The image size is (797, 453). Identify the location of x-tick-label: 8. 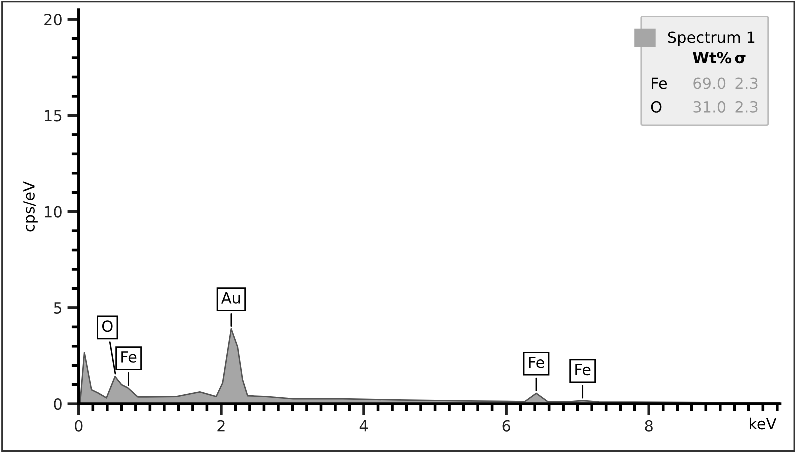
(649, 426).